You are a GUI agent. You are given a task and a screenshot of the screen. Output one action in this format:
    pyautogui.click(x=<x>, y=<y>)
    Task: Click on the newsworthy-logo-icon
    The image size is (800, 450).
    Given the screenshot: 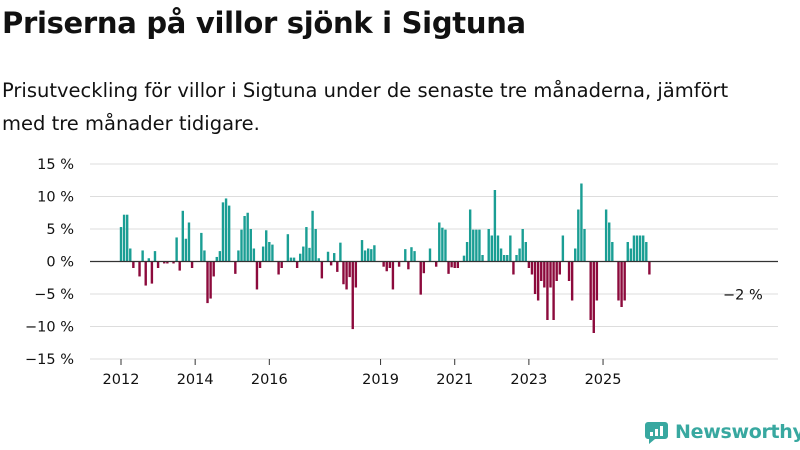 What is the action you would take?
    pyautogui.click(x=656, y=433)
    